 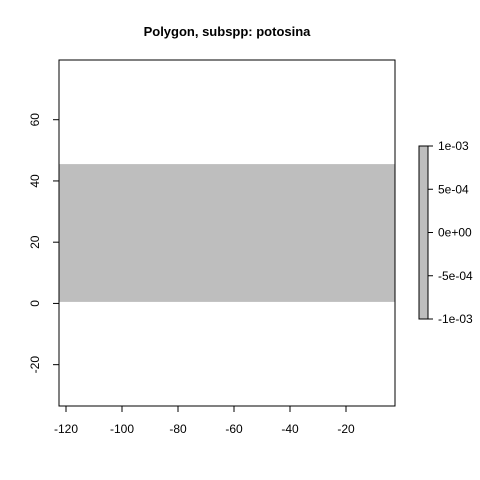 I want to click on colorbar, so click(x=423, y=232).